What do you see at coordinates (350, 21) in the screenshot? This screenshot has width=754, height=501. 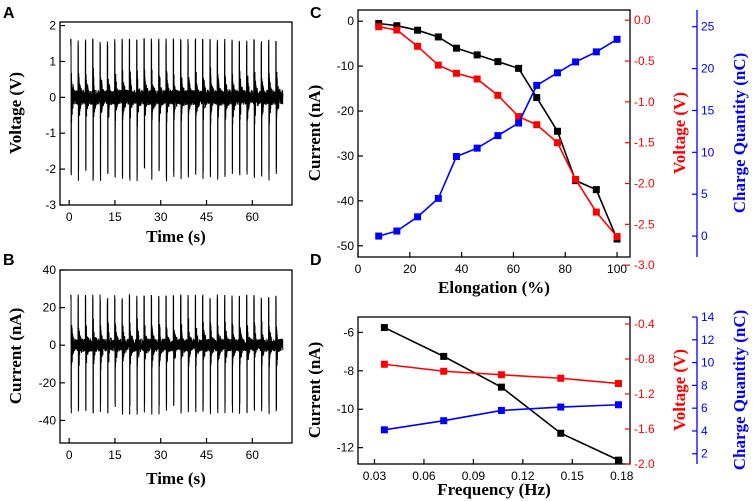 I see `panel-c-current-ytick-label: 0` at bounding box center [350, 21].